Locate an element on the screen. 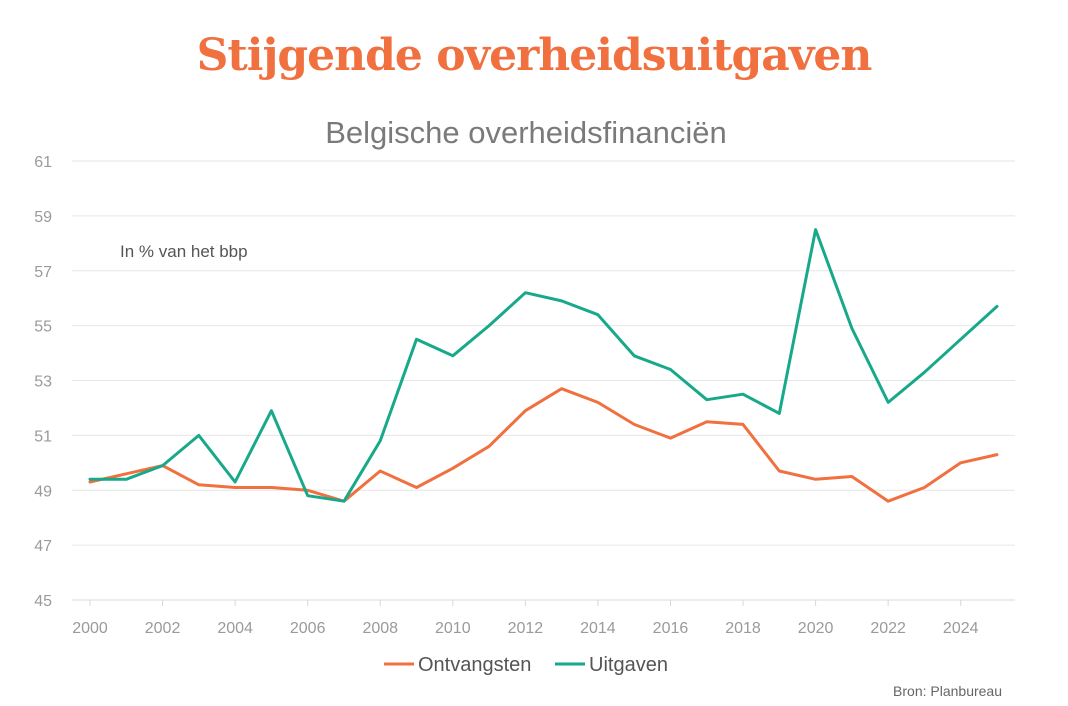  legend: Ontvangsten Uitgaven is located at coordinates (526, 665).